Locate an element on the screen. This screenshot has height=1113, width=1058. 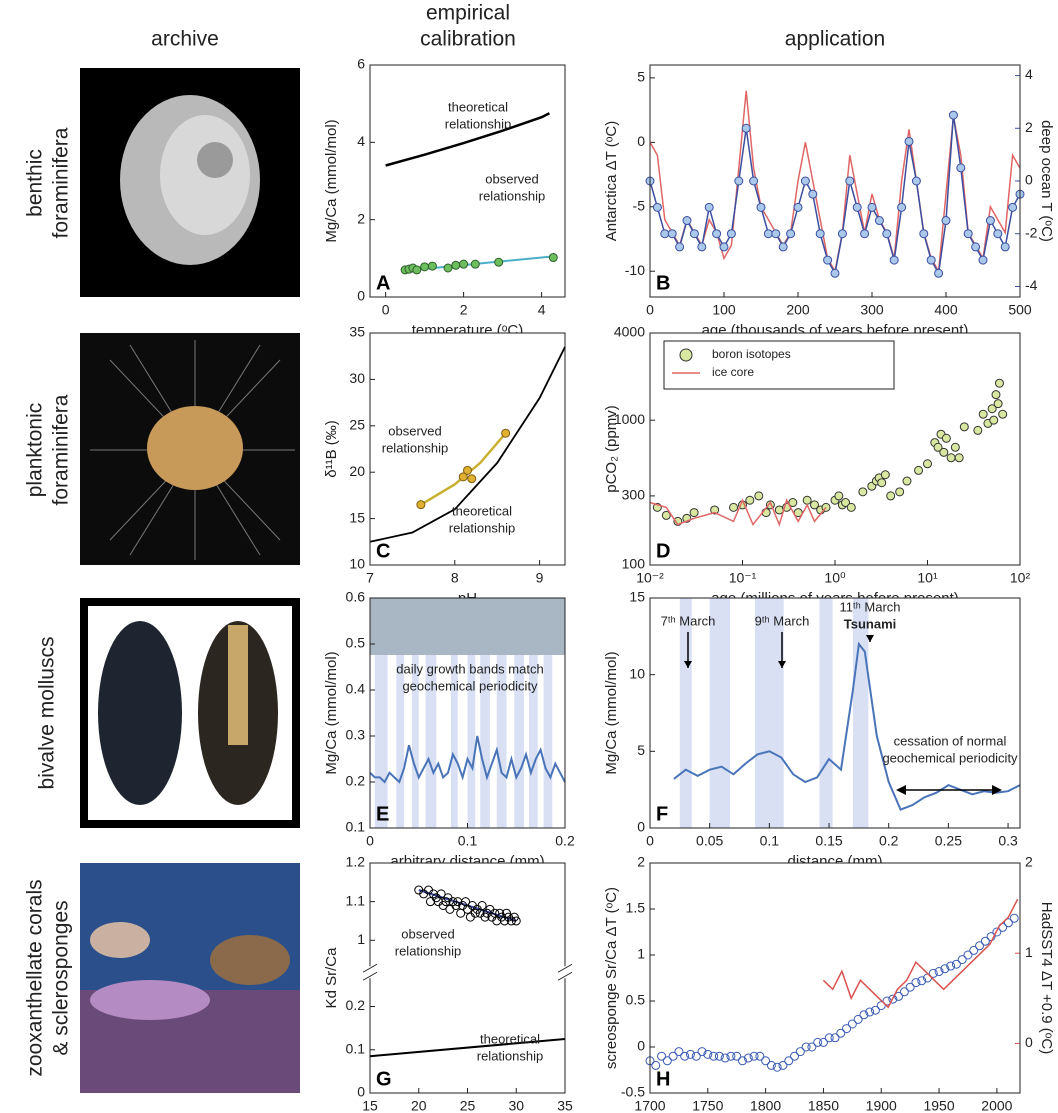
y-tick-label: 0.2 is located at coordinates (356, 781).